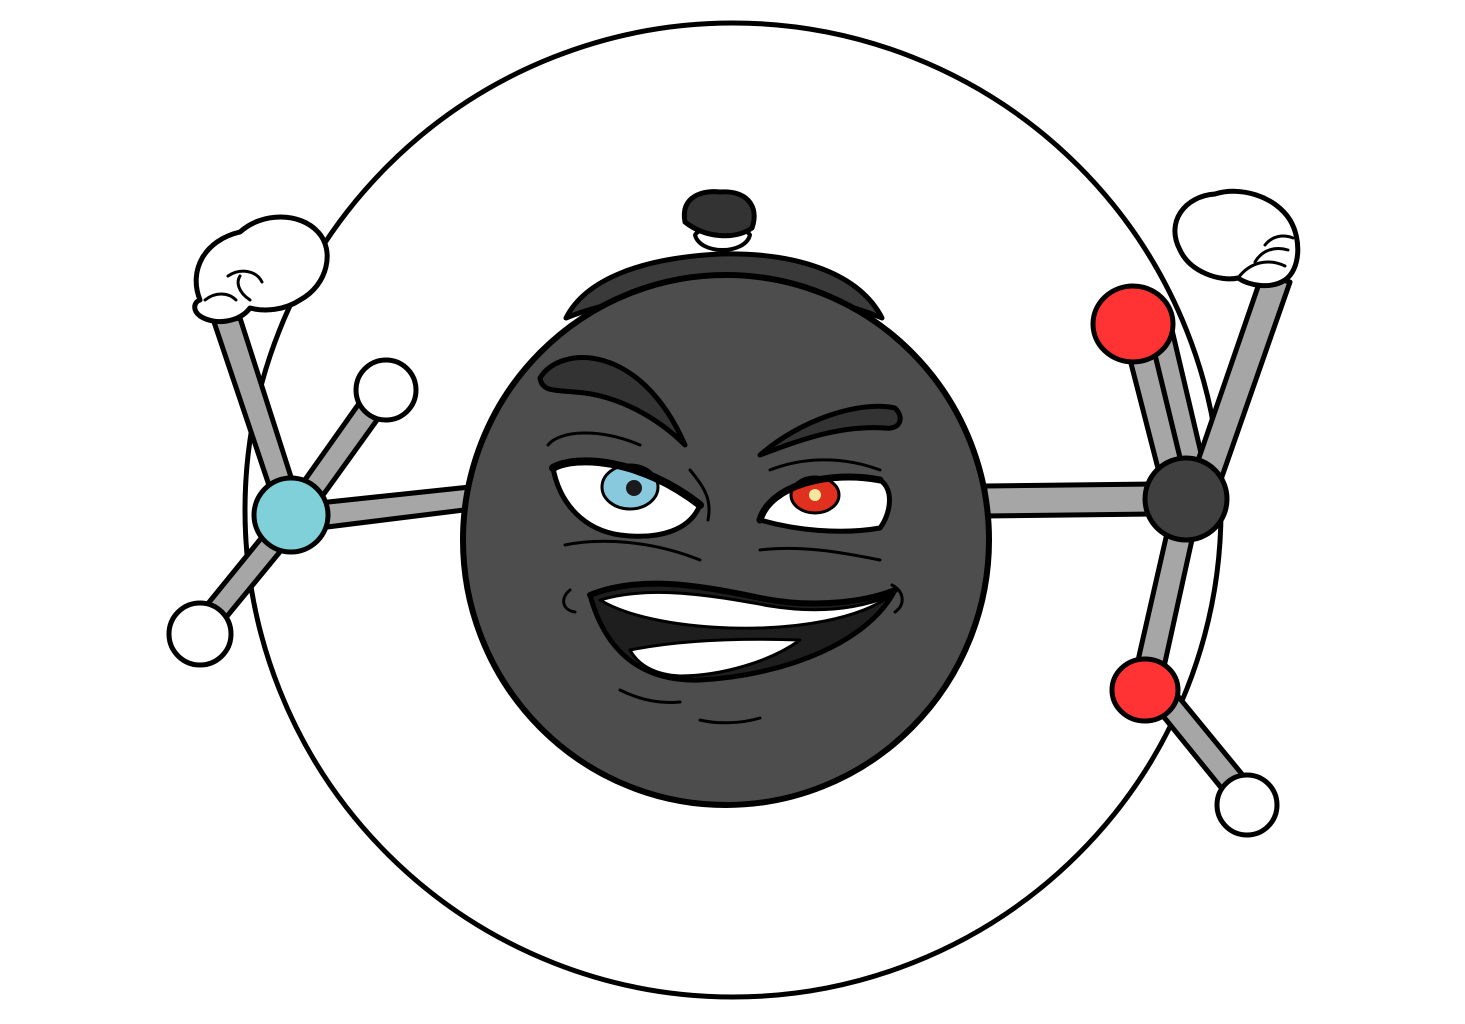  Describe the element at coordinates (830, 430) in the screenshot. I see `right-eyebrow` at that location.